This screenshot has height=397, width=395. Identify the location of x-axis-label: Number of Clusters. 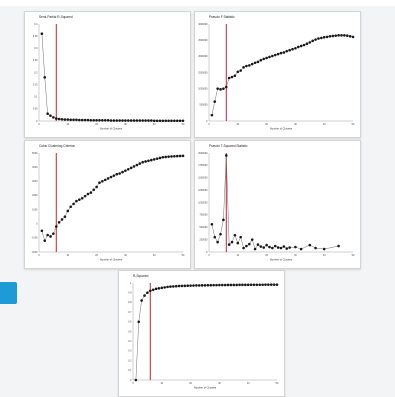
(281, 260).